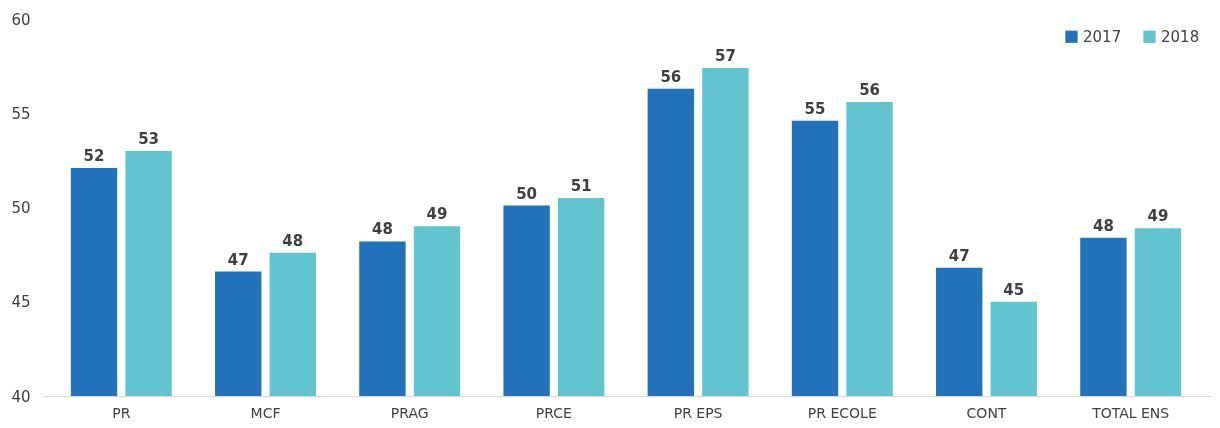 The height and width of the screenshot is (428, 1220). I want to click on legend-label: 2018, so click(1180, 36).